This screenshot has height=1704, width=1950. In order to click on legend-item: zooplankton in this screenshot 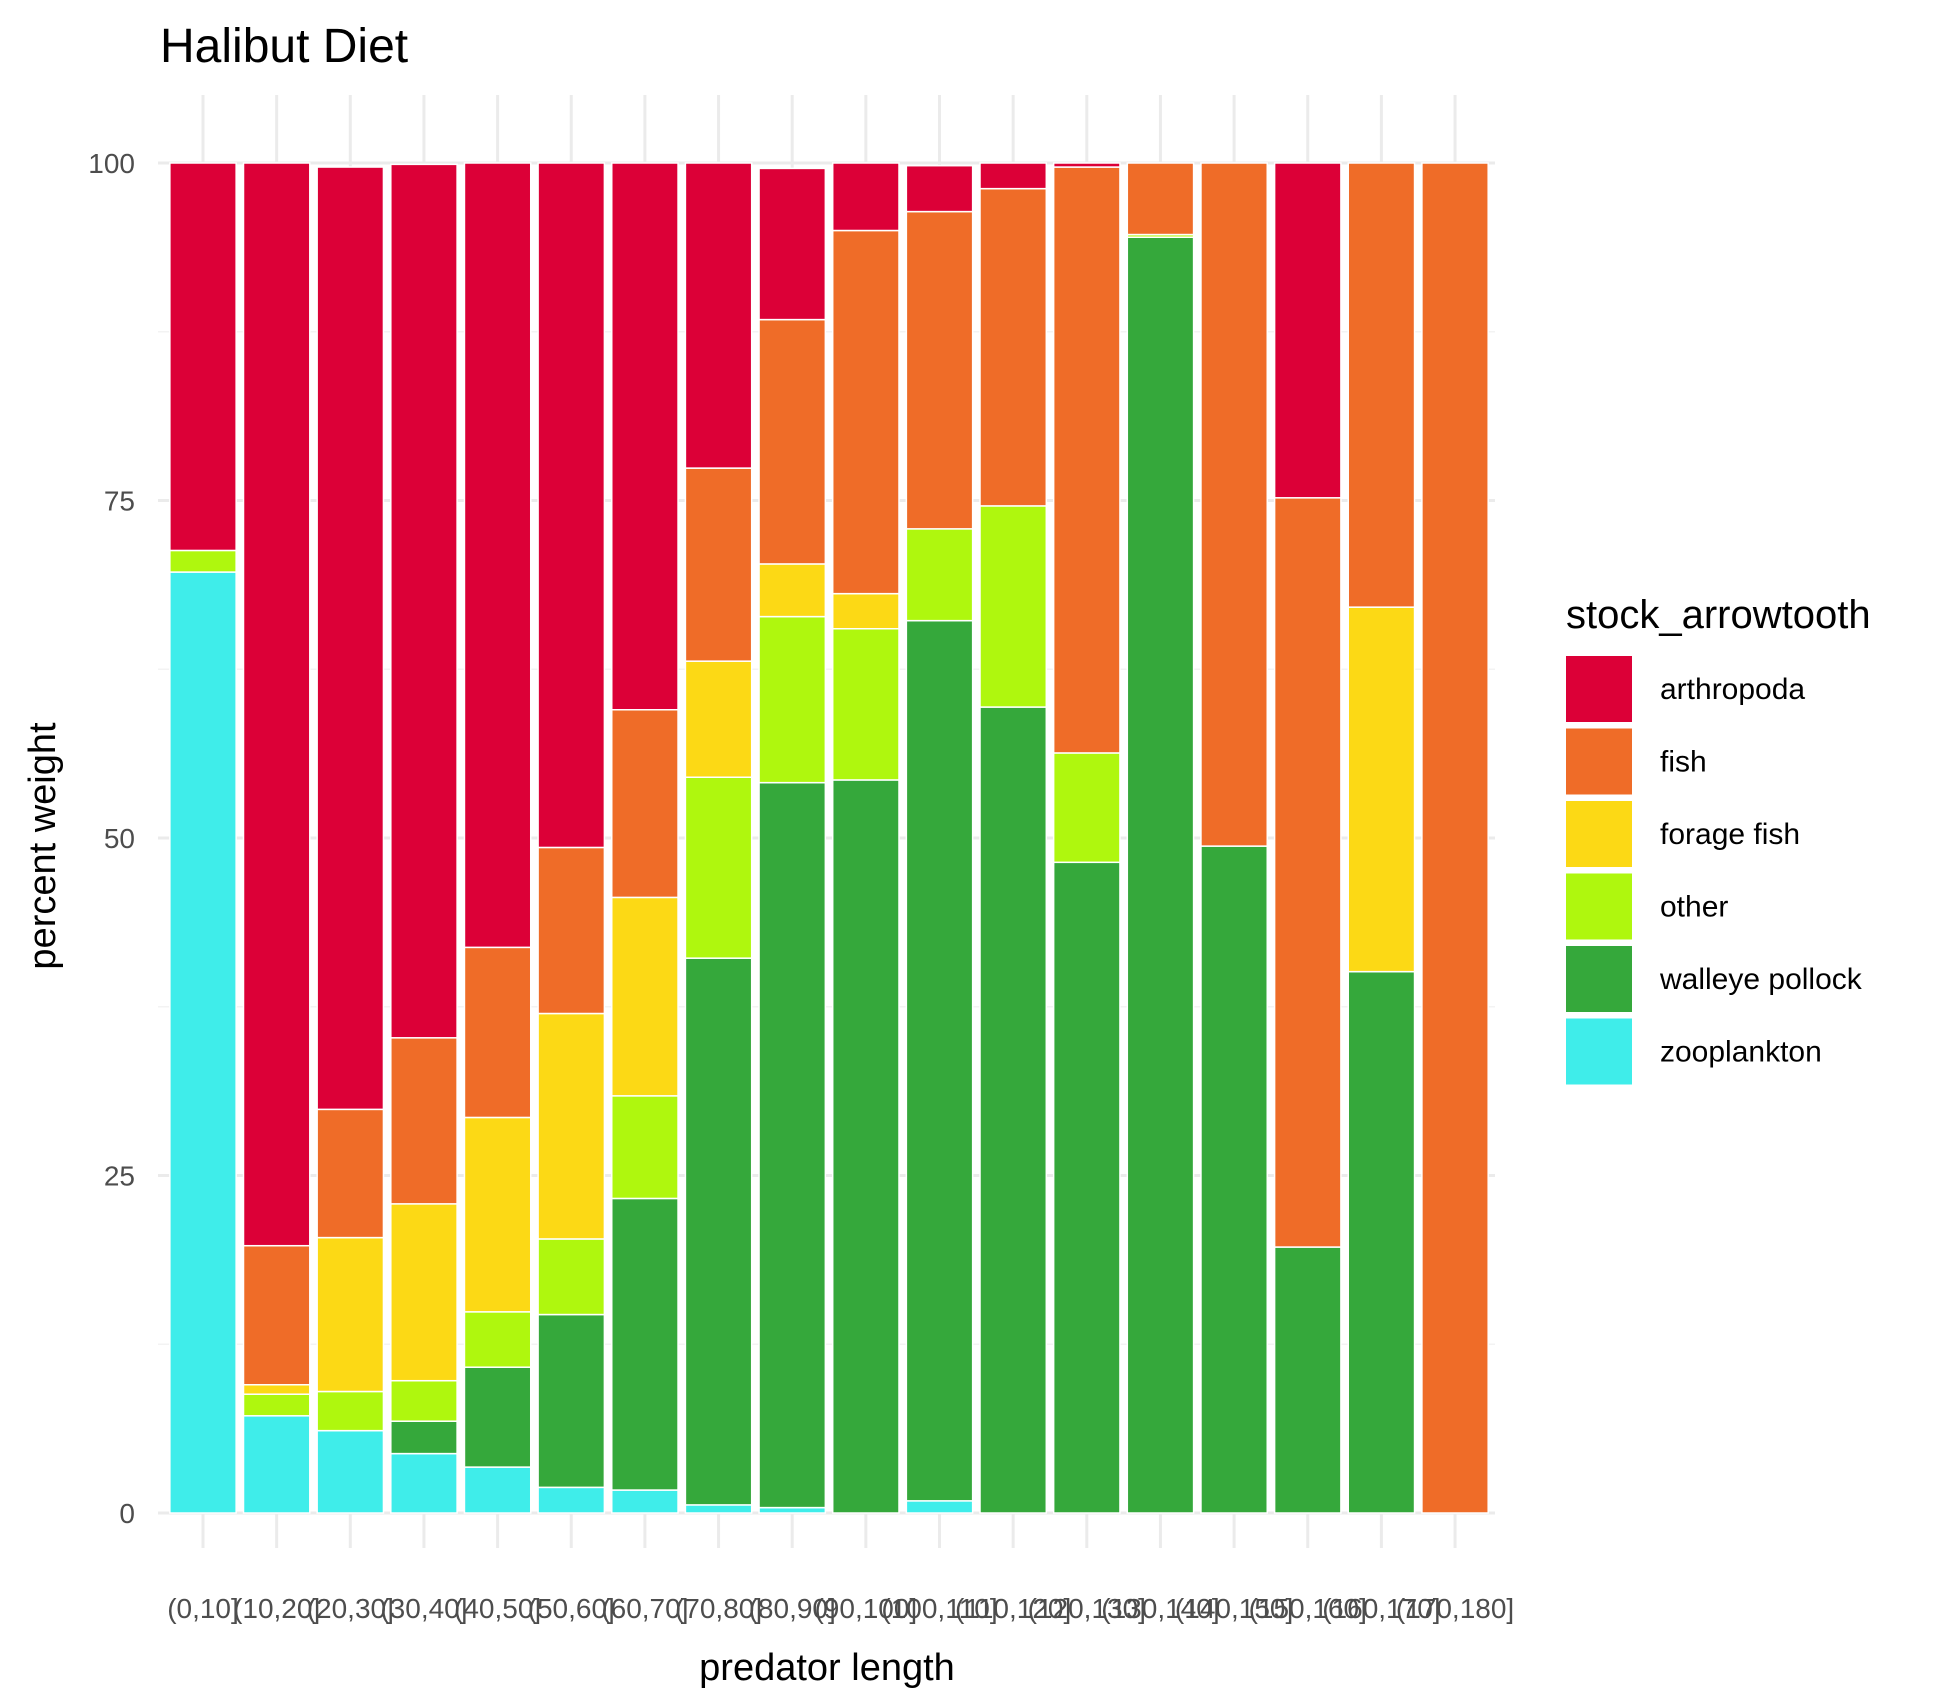, I will do `click(1694, 1051)`.